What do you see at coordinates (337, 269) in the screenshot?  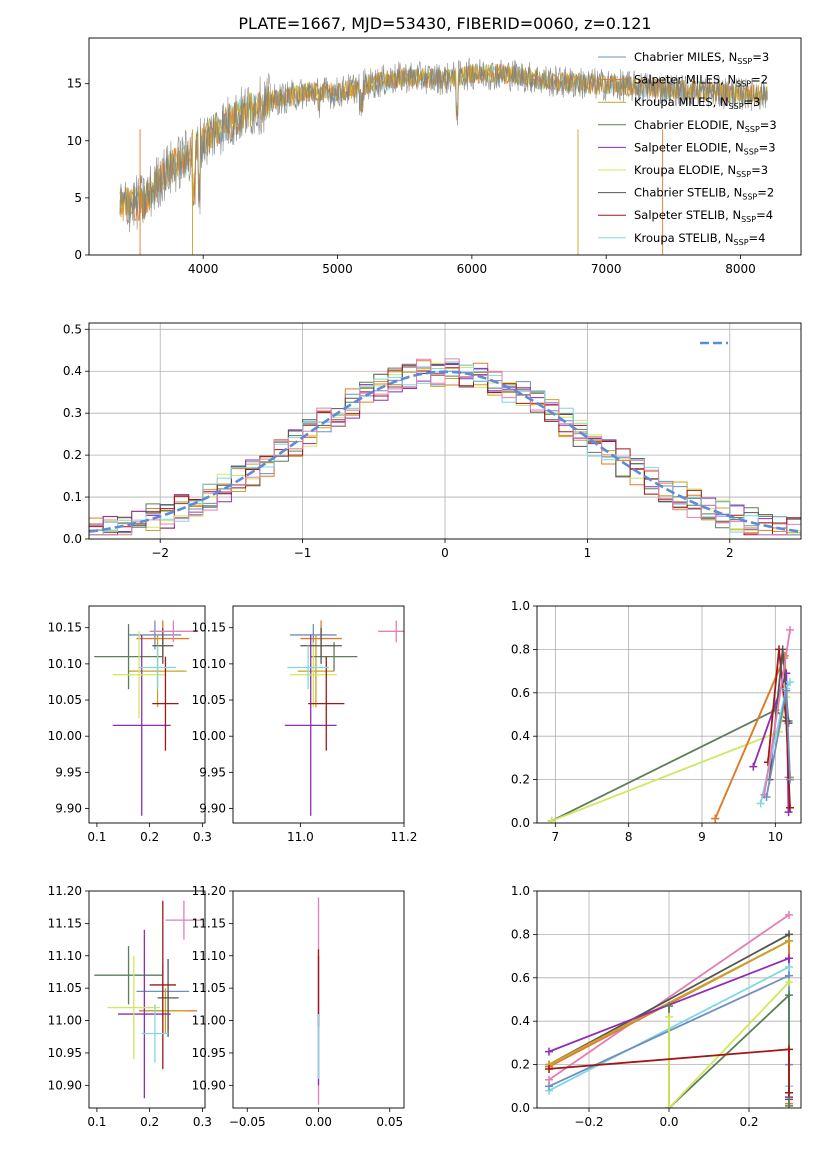 I see `x-tick-label: 5000` at bounding box center [337, 269].